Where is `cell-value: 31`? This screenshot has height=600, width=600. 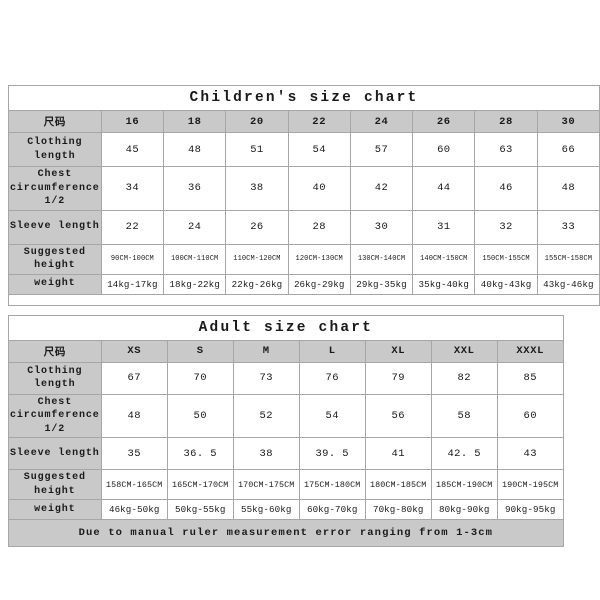 cell-value: 31 is located at coordinates (444, 227).